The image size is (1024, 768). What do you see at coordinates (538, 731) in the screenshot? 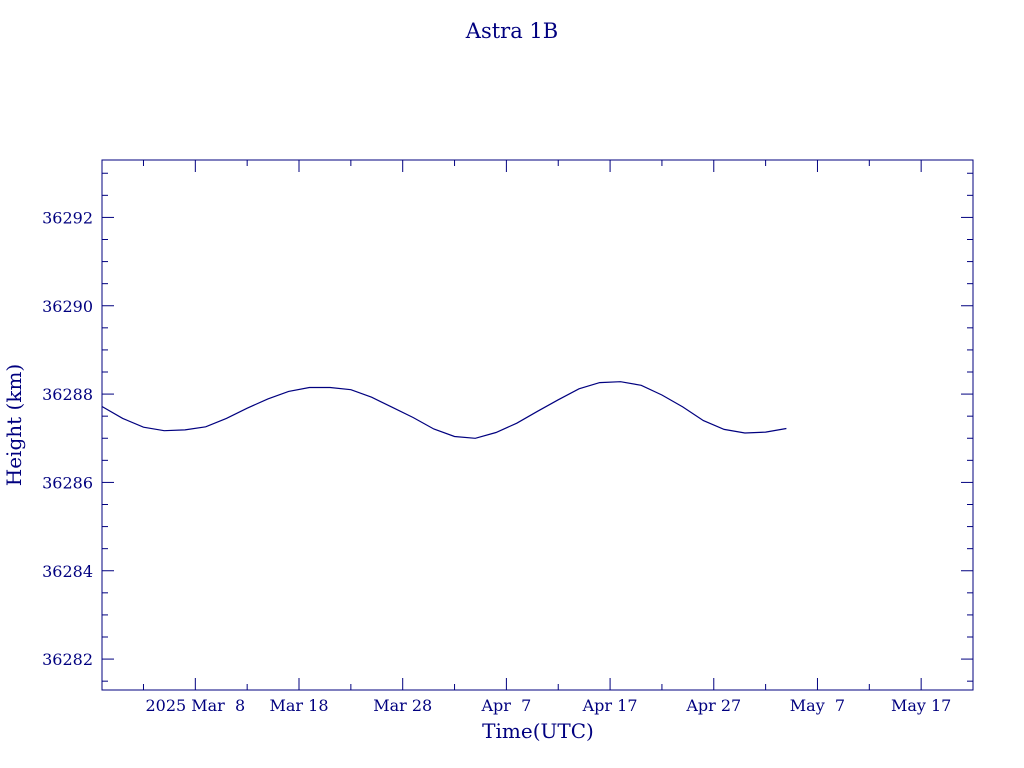
I see `x-axis-label: Time(UTC)` at bounding box center [538, 731].